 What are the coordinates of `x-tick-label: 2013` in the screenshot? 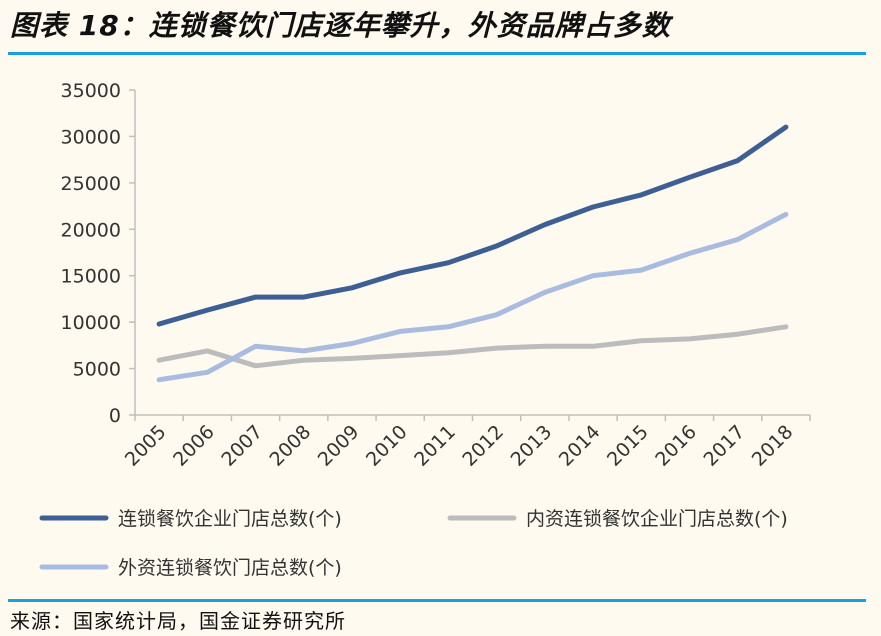 It's located at (532, 446).